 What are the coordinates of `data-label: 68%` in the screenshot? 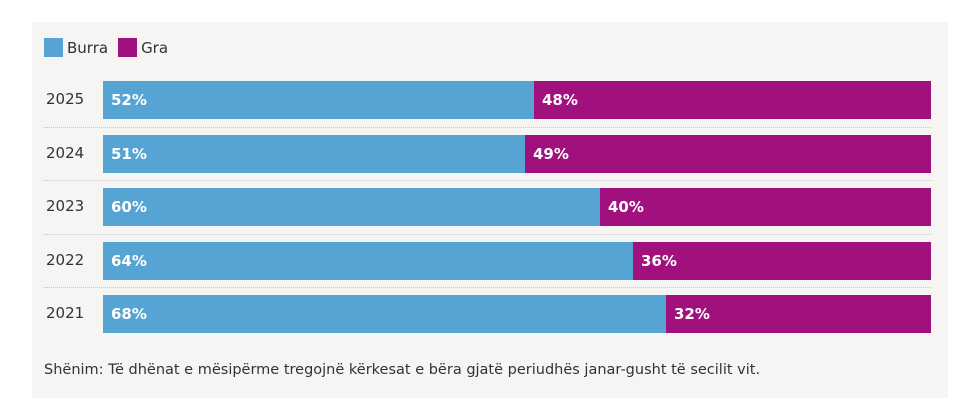 It's located at (129, 314).